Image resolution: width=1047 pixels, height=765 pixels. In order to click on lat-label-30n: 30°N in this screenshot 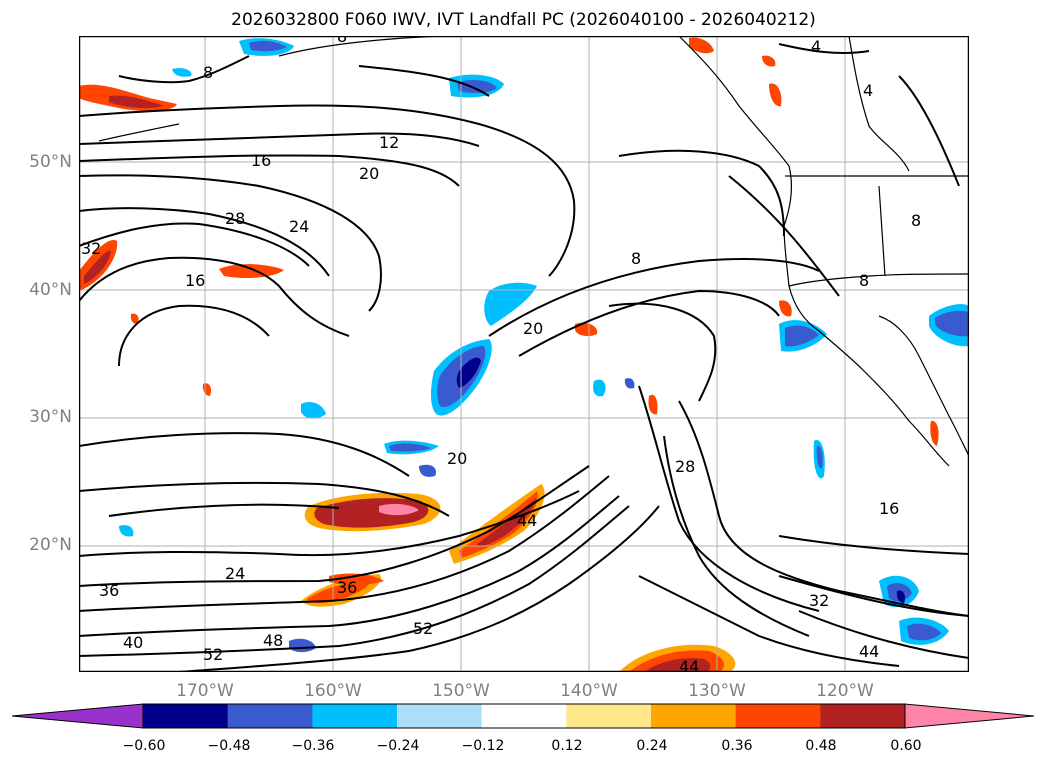, I will do `click(50, 417)`.